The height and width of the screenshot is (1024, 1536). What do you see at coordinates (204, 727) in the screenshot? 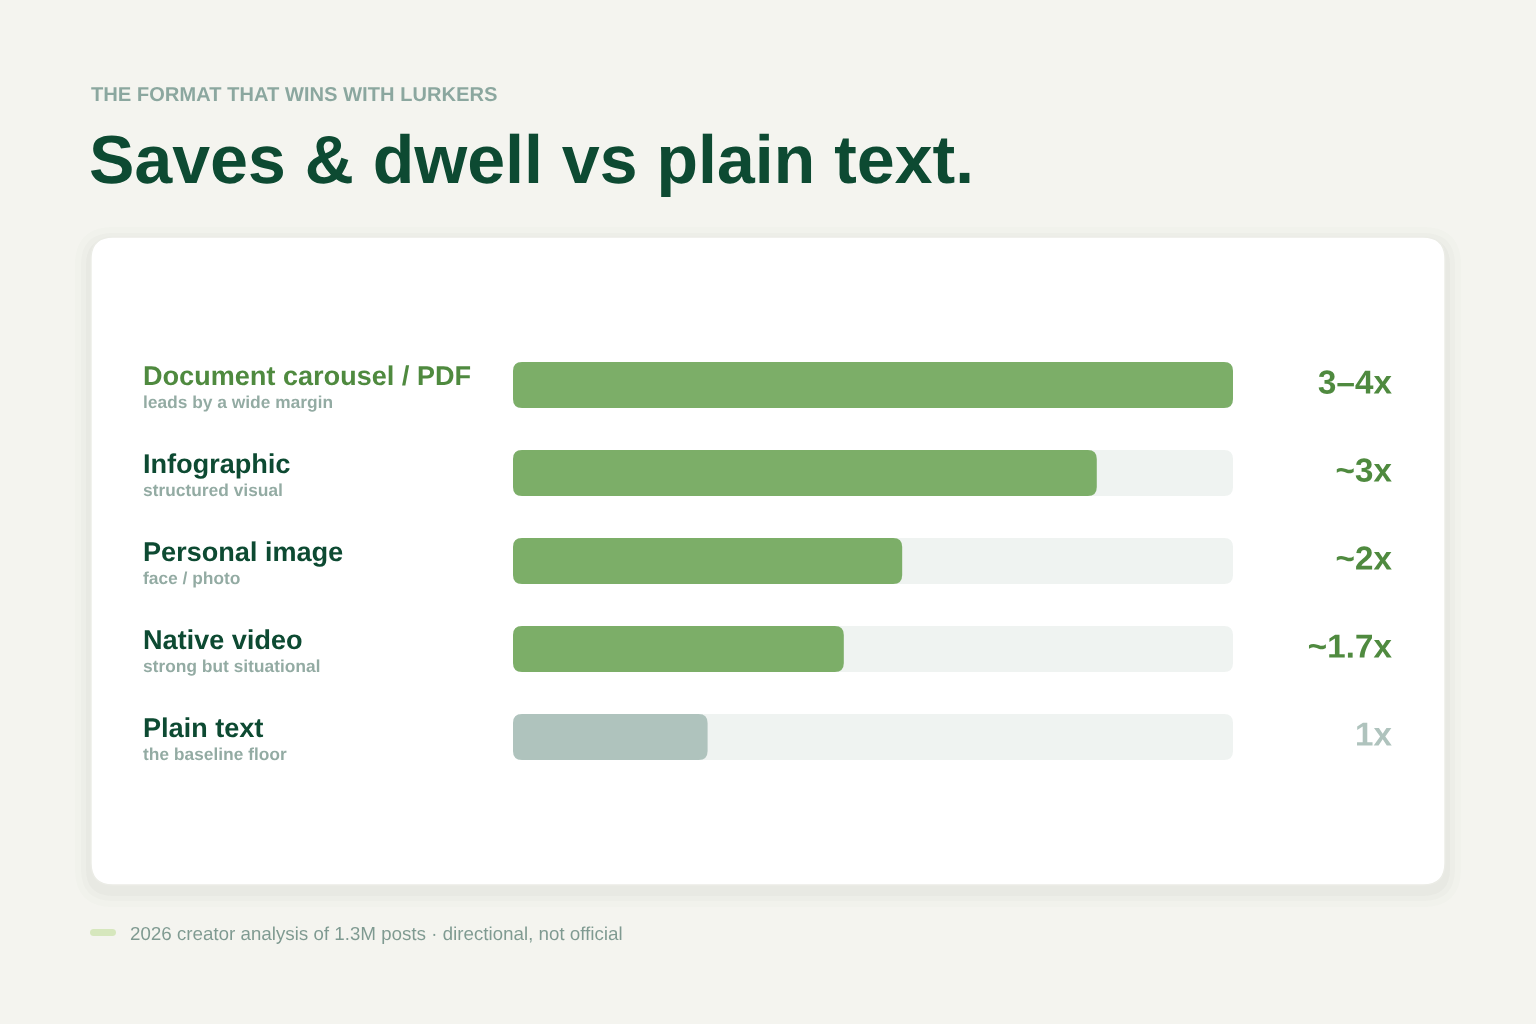
I see `y-tick-label: Plain text` at bounding box center [204, 727].